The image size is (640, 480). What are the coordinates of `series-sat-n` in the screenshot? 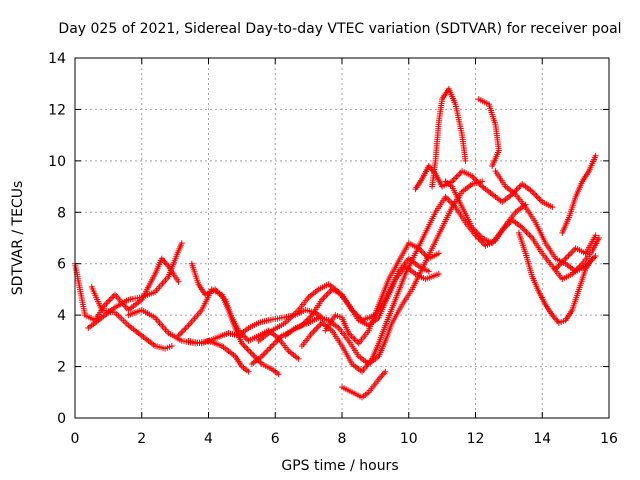 It's located at (484, 187).